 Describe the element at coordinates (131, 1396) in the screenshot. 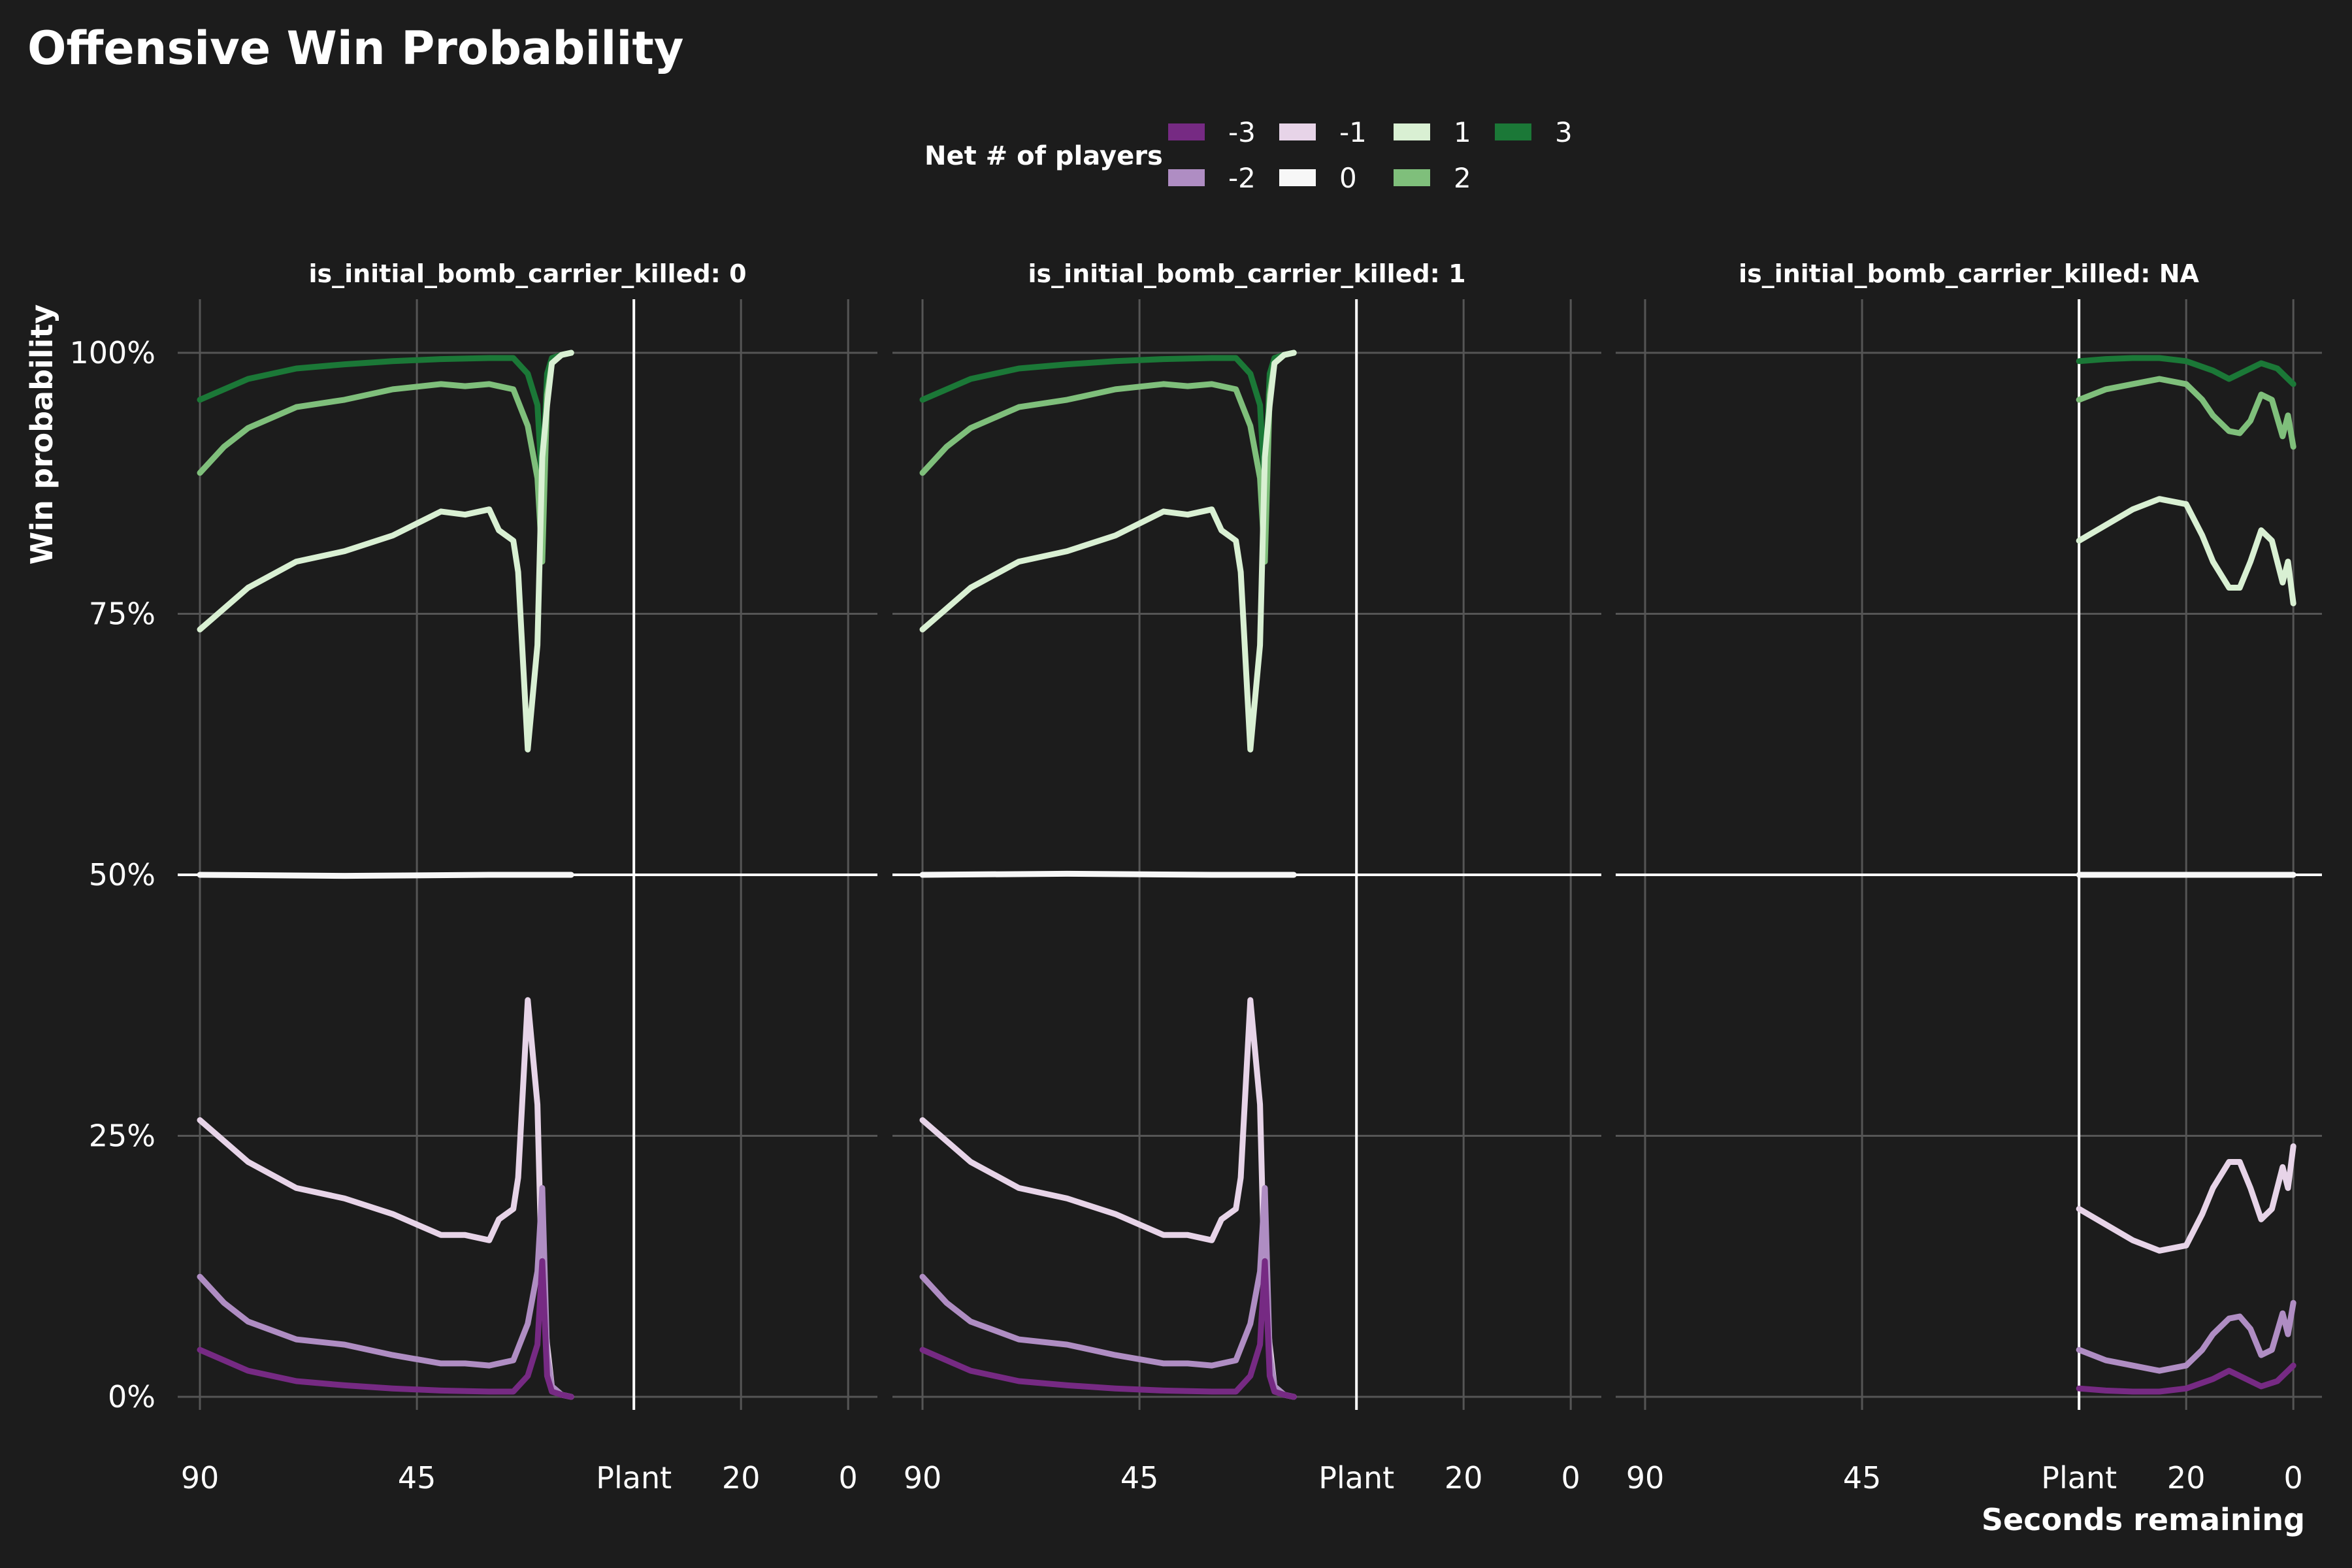

I see `y-tick-label: 0%` at that location.